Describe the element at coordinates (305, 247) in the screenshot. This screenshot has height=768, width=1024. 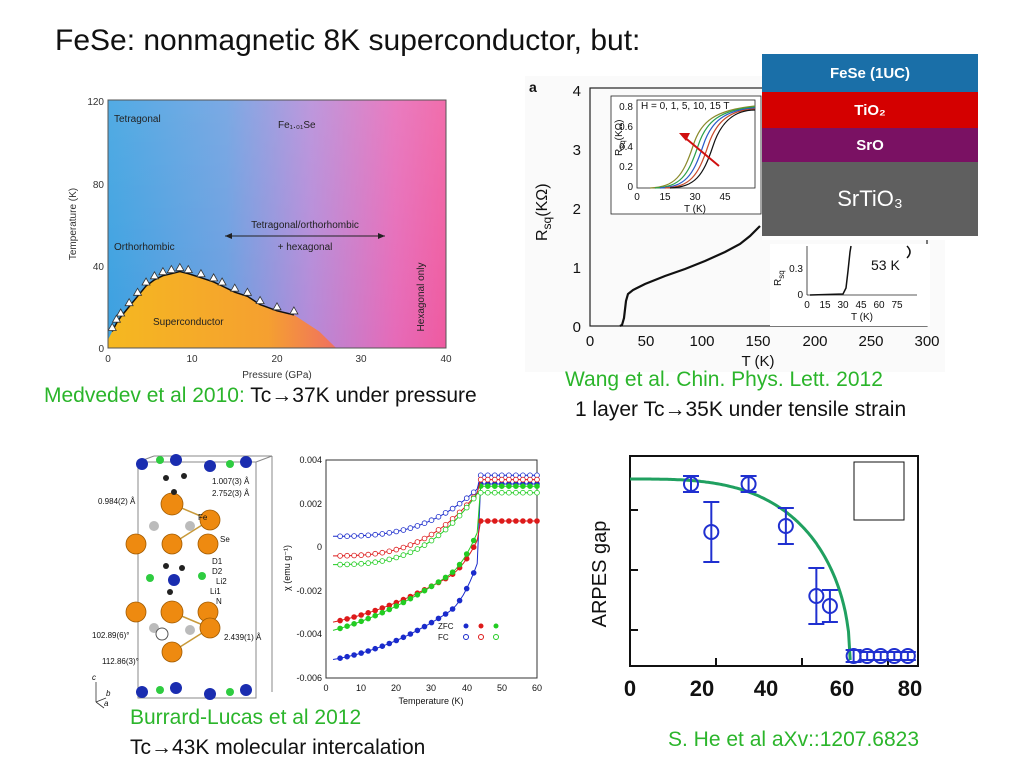
I see `label-hex-plus: + hexagonal` at that location.